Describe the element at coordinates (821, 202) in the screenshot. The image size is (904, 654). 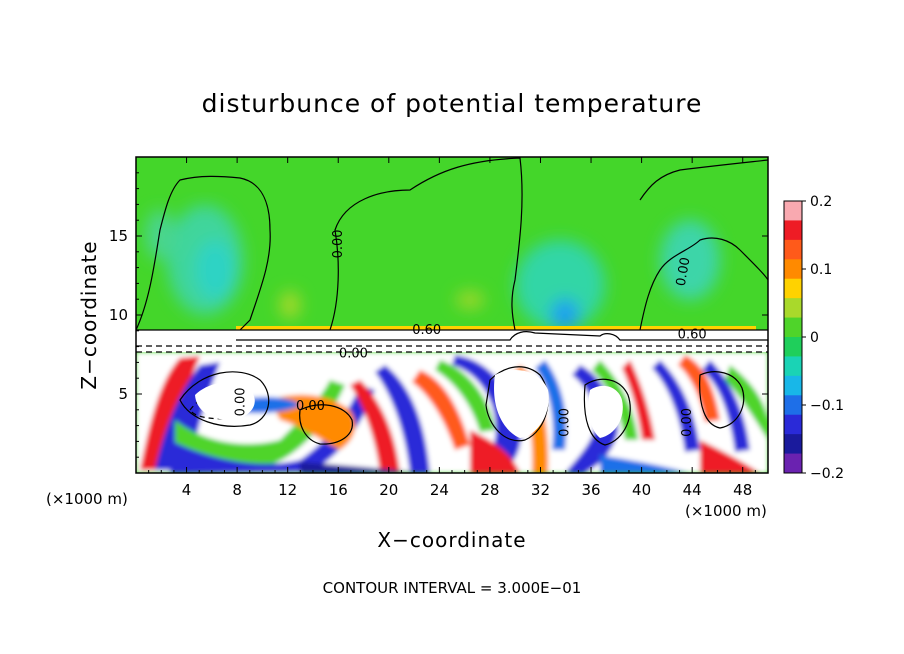
I see `colorbar-tick-label: 0.2` at that location.